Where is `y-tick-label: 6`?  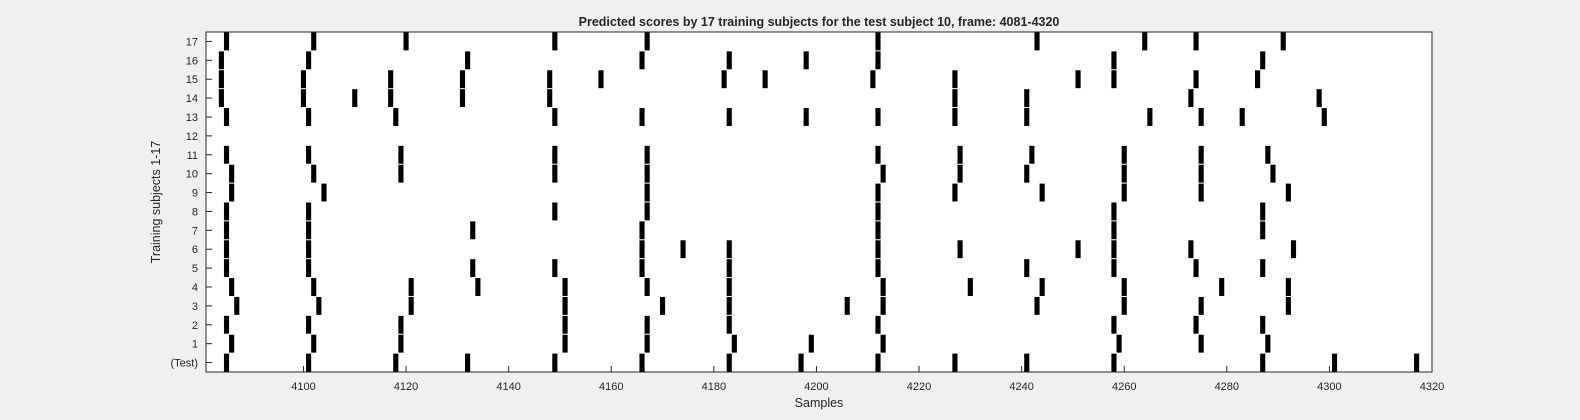 y-tick-label: 6 is located at coordinates (195, 250).